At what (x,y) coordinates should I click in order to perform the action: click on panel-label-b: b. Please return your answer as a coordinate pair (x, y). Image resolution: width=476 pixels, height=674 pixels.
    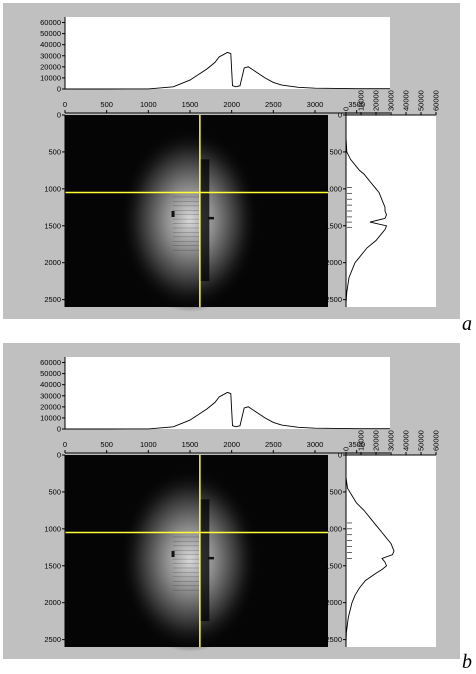
    Looking at the image, I should click on (467, 662).